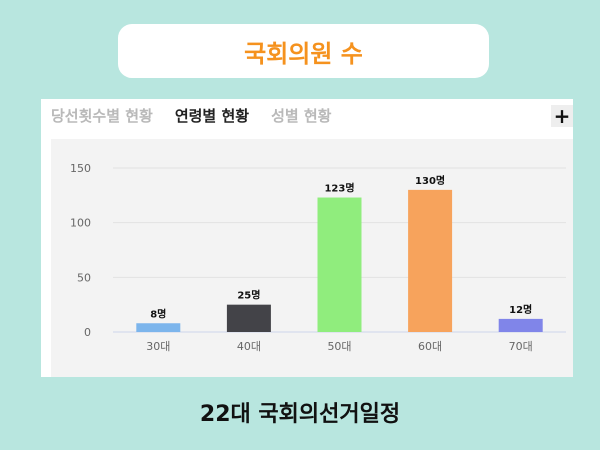 This screenshot has height=450, width=600. Describe the element at coordinates (102, 116) in the screenshot. I see `tab-election-count: 당선횟수별 현황` at that location.